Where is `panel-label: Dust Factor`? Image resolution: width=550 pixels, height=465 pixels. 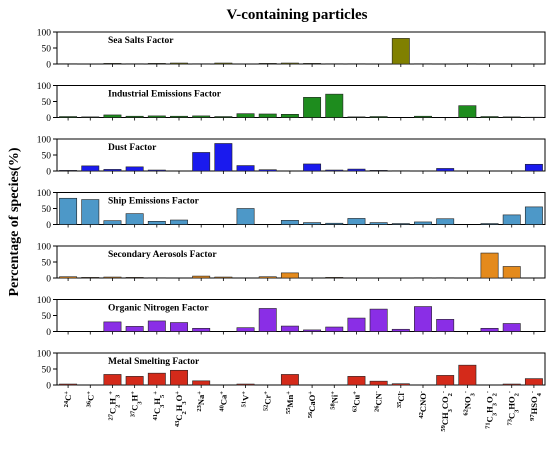
panel-label: Dust Factor is located at coordinates (132, 148).